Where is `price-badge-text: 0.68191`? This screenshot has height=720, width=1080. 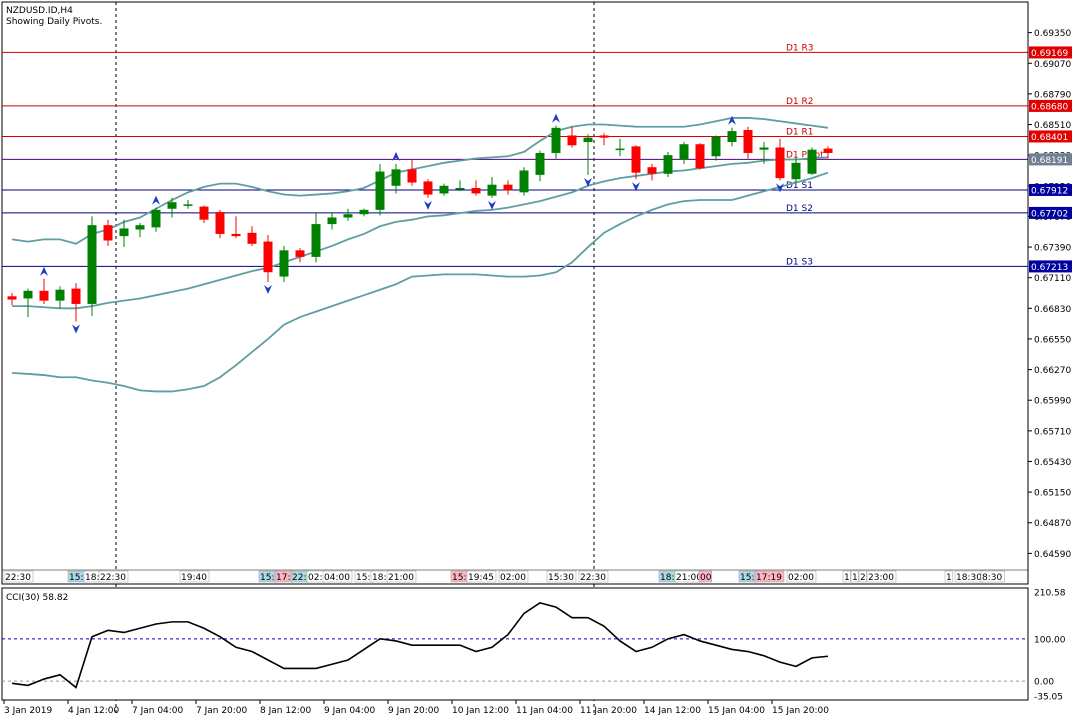 price-badge-text: 0.68191 is located at coordinates (1049, 161).